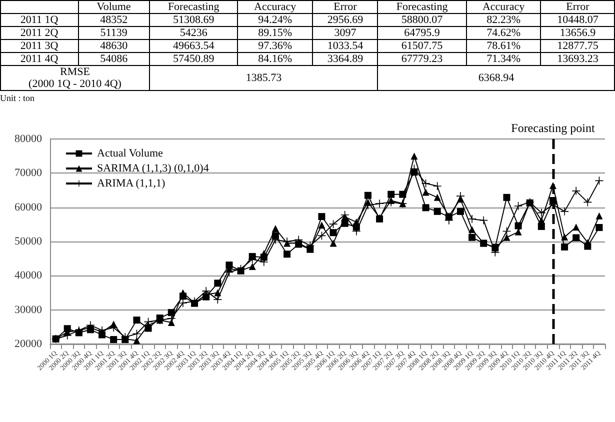 This screenshot has width=615, height=422. What do you see at coordinates (345, 59) in the screenshot?
I see `text: 3364.89` at bounding box center [345, 59].